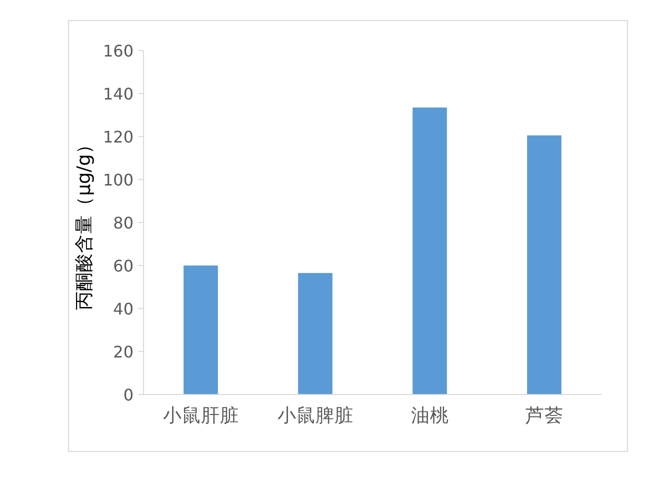  I want to click on y-tick-label: 20, so click(123, 352).